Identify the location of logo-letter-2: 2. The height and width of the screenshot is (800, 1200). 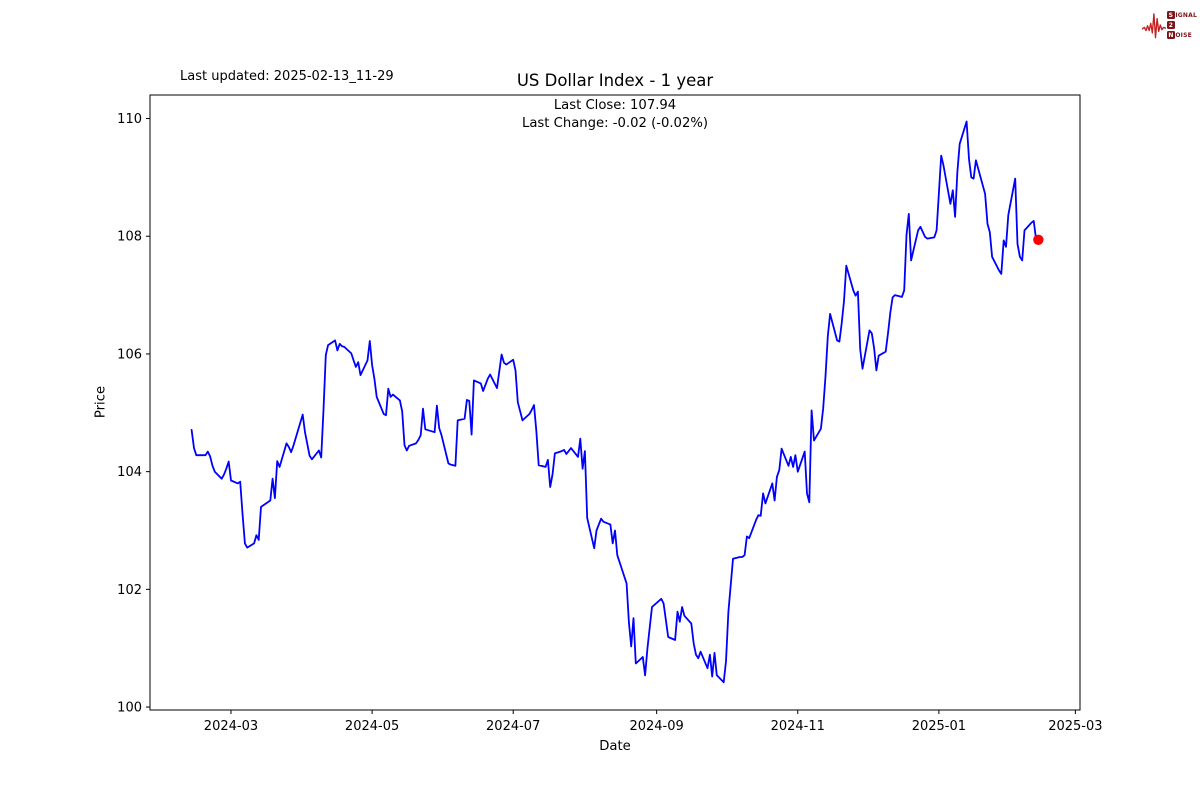
(1170, 25).